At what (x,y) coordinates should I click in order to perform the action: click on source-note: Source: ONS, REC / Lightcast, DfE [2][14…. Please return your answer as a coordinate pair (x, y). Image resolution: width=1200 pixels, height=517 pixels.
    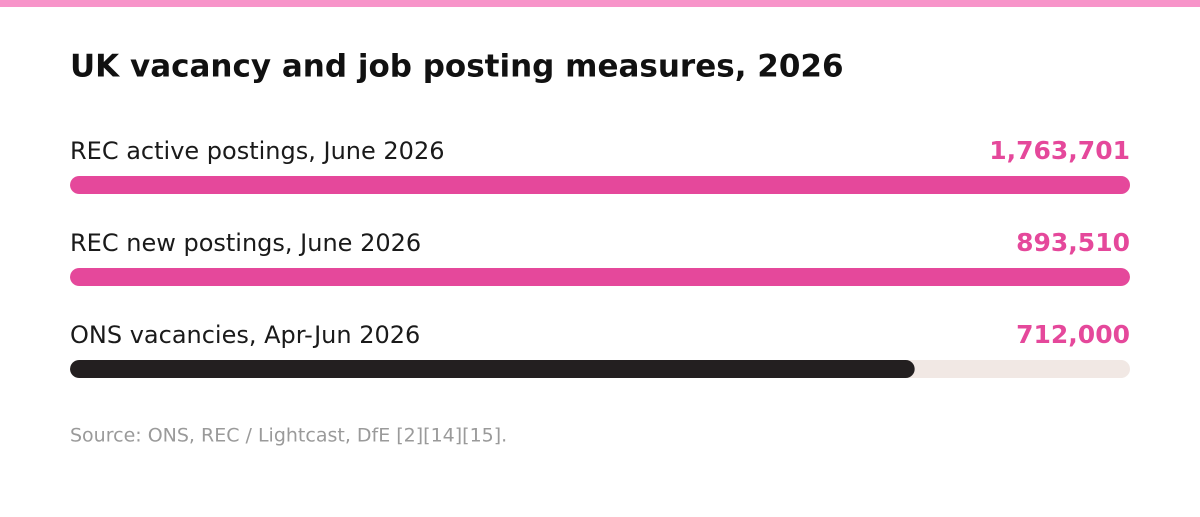
    Looking at the image, I should click on (288, 436).